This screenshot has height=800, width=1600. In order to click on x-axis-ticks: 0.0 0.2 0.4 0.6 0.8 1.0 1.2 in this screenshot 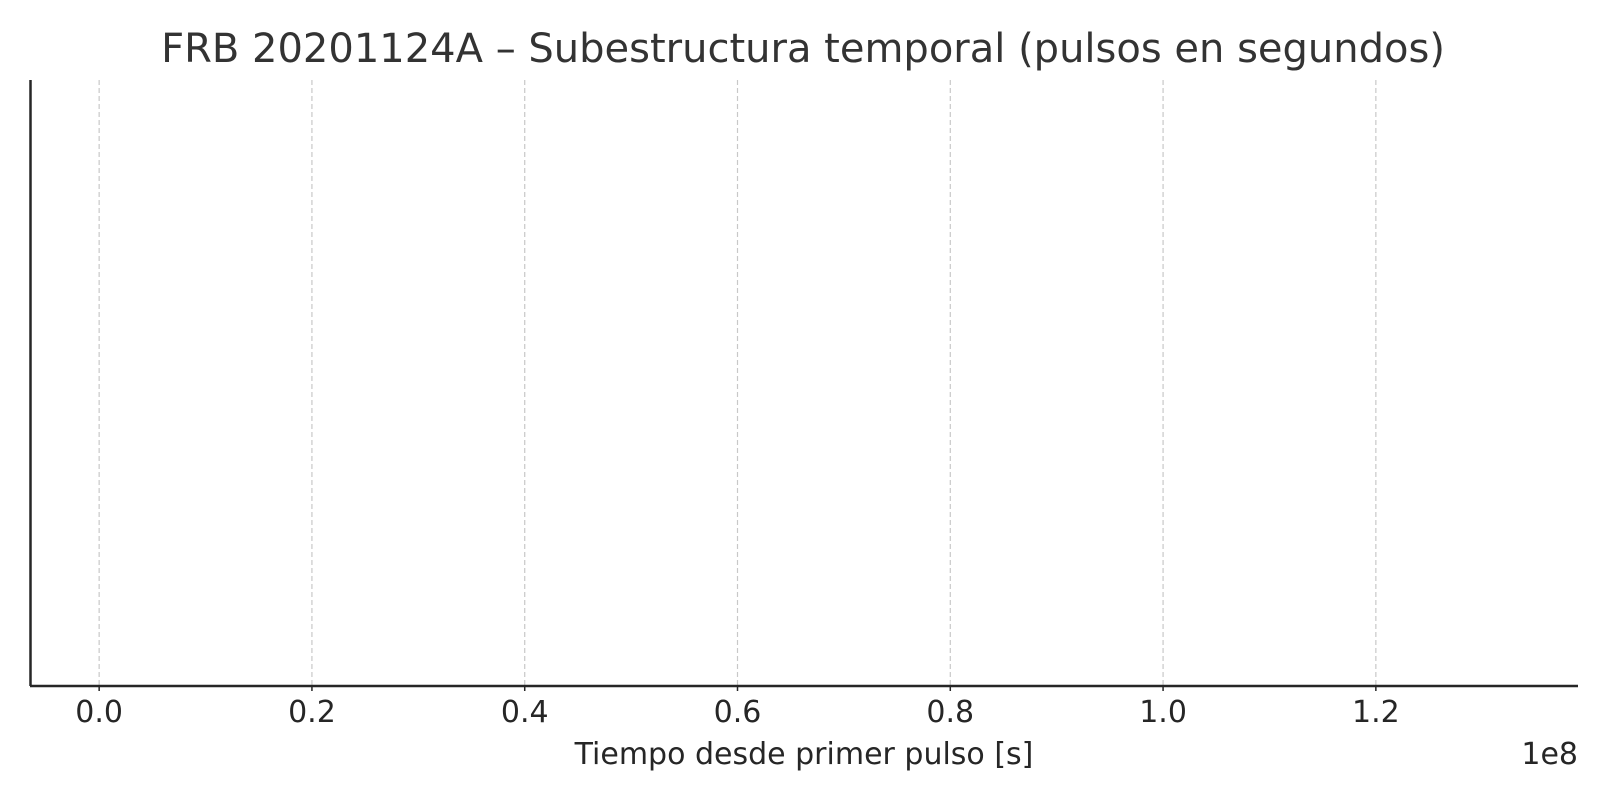, I will do `click(737, 708)`.